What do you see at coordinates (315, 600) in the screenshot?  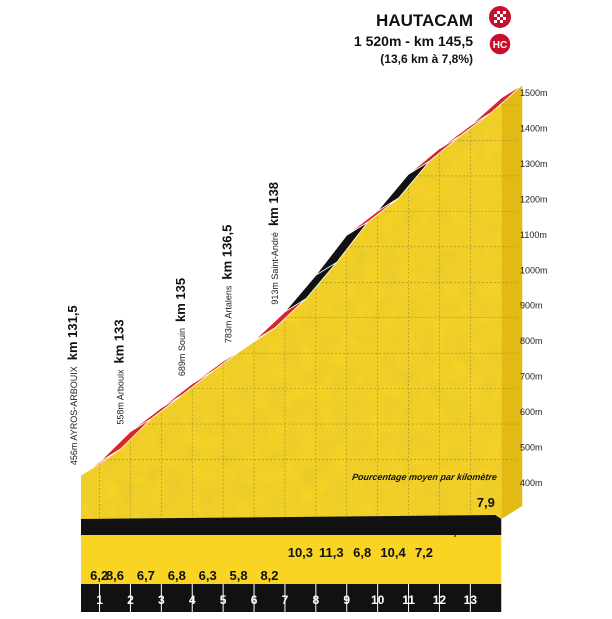 I see `km-marker-label: 8` at bounding box center [315, 600].